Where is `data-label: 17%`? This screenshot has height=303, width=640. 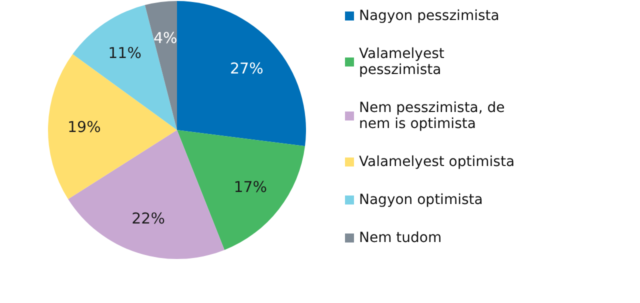 data-label: 17% is located at coordinates (251, 187).